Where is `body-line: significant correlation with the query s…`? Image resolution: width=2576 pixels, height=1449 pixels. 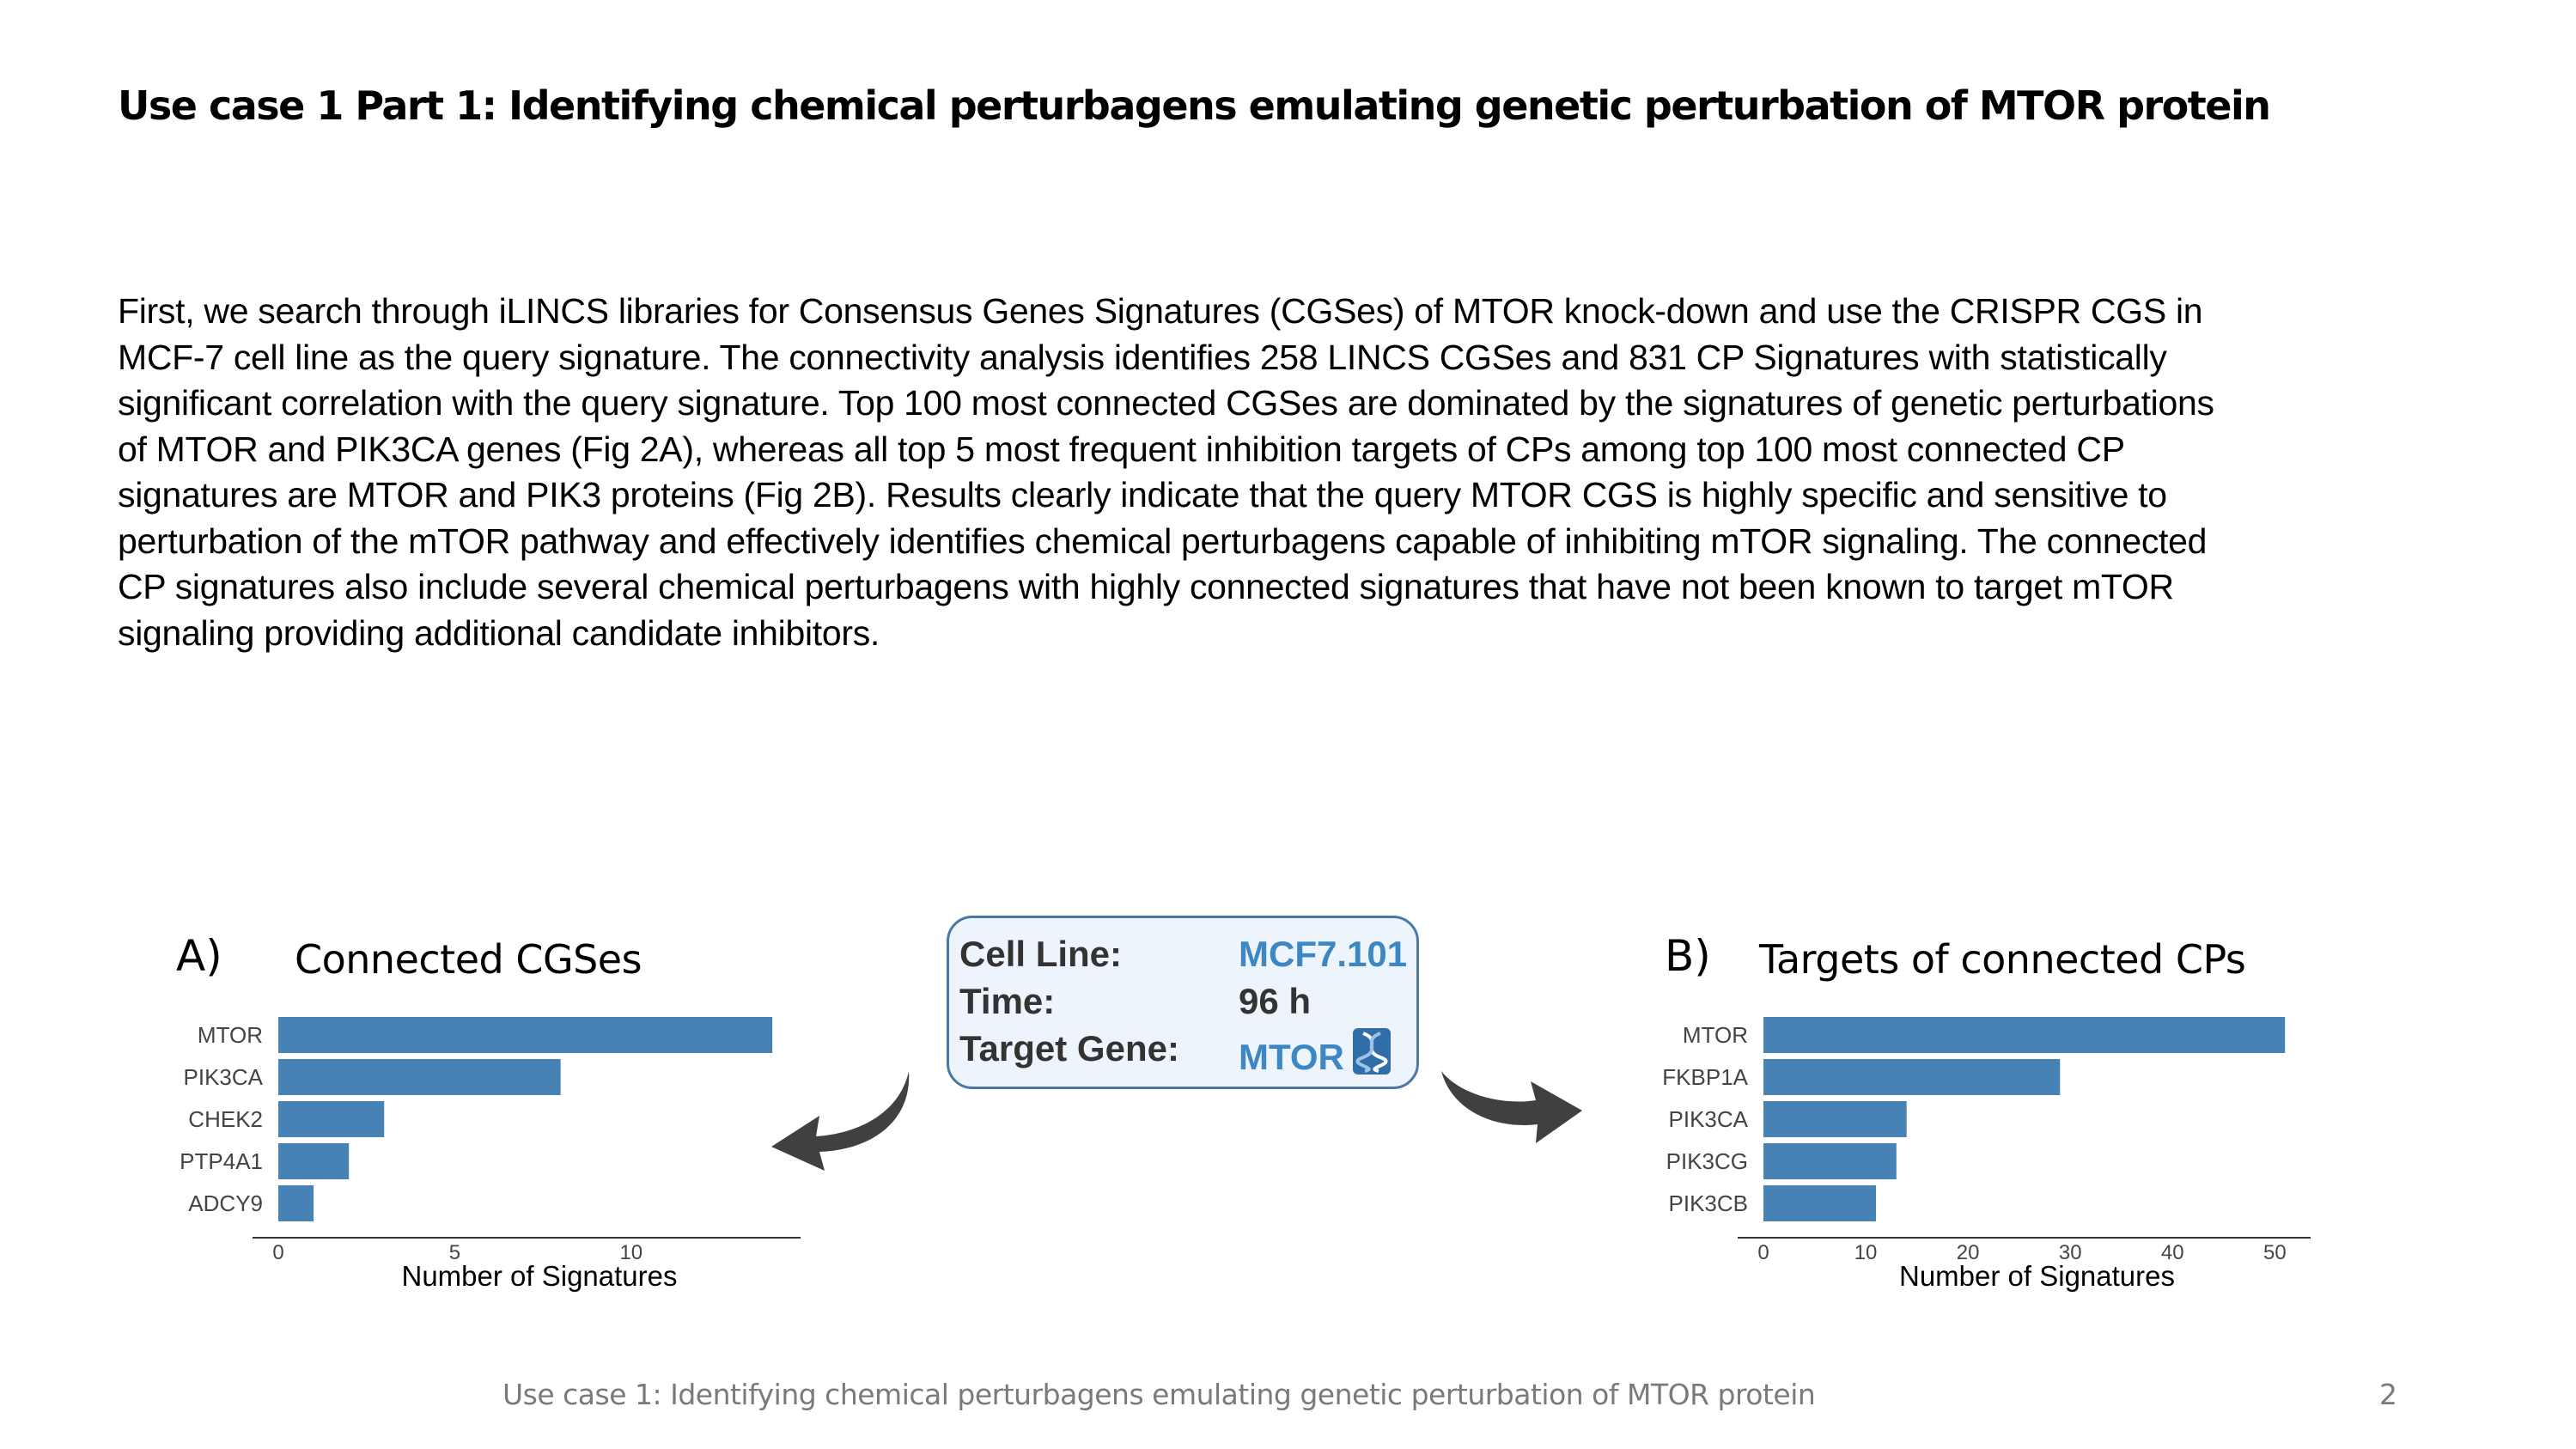 body-line: significant correlation with the query s… is located at coordinates (1166, 403).